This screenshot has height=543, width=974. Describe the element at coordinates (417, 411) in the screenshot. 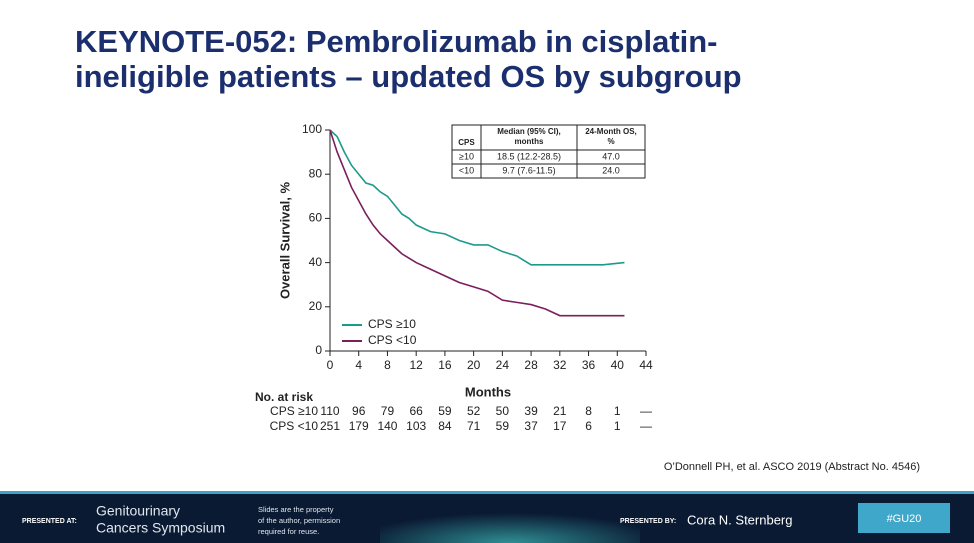

I see `risk-count: 66` at that location.